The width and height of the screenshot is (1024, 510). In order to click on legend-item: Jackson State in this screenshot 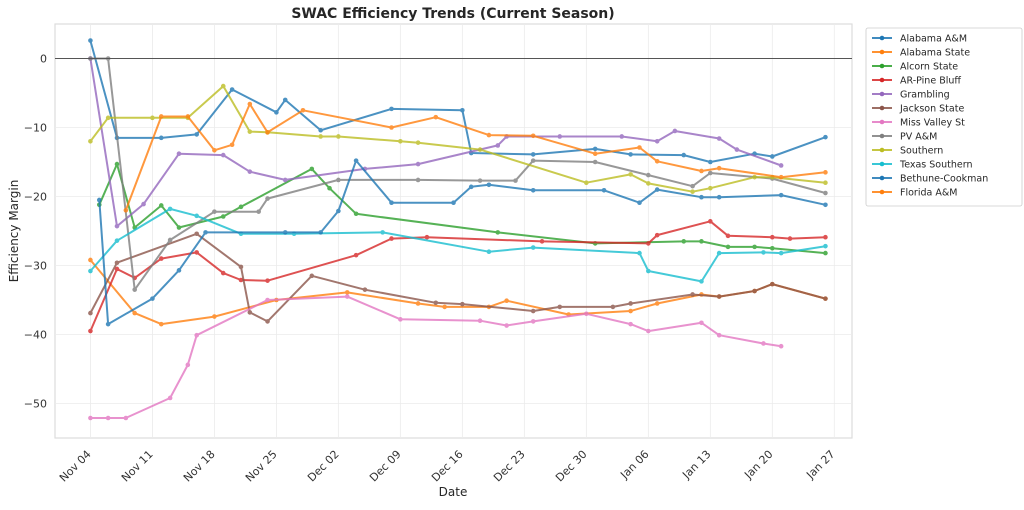, I will do `click(918, 109)`.